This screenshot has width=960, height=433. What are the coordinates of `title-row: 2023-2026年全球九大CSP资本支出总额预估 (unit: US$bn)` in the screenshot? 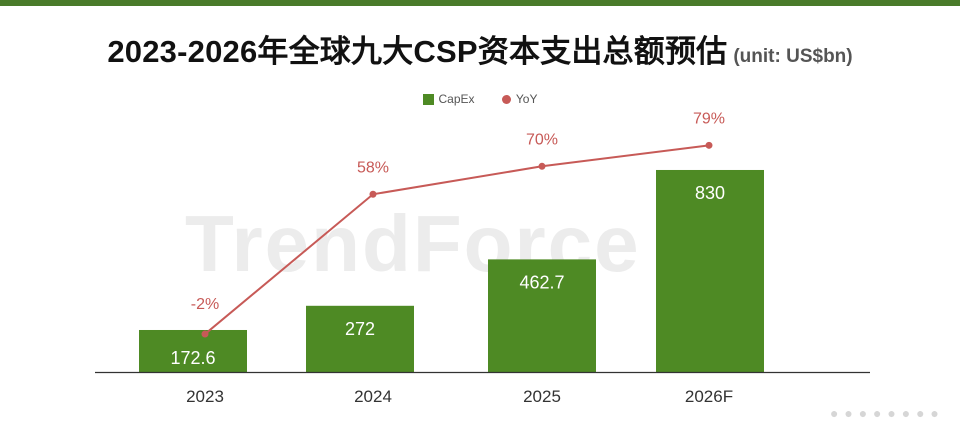 It's located at (480, 48).